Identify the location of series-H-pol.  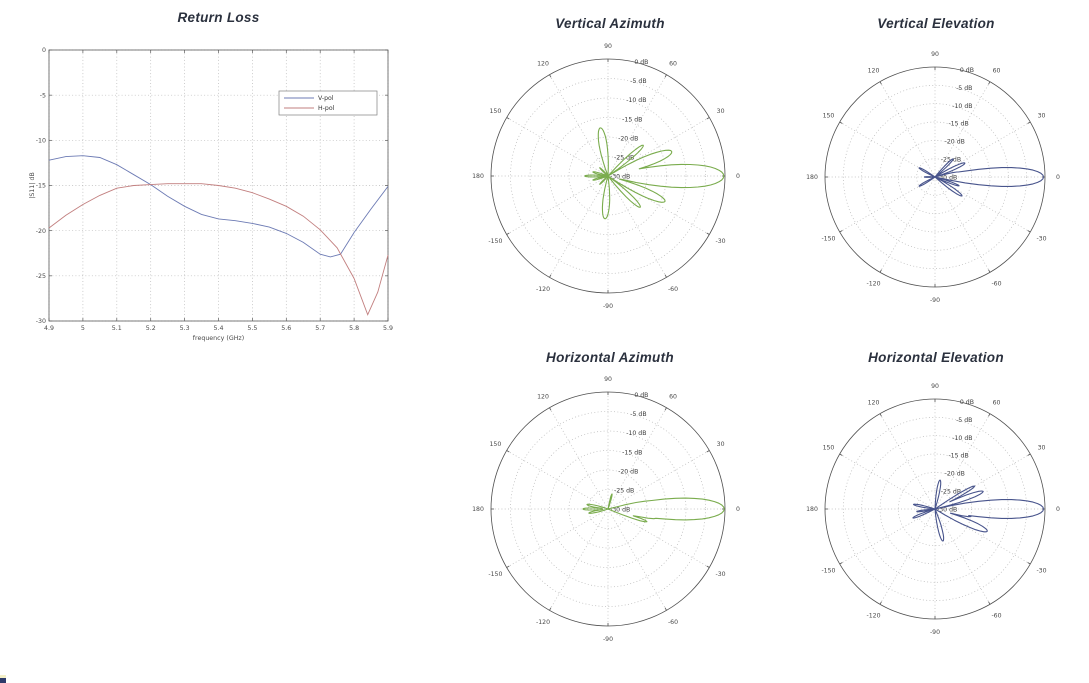
(218, 249).